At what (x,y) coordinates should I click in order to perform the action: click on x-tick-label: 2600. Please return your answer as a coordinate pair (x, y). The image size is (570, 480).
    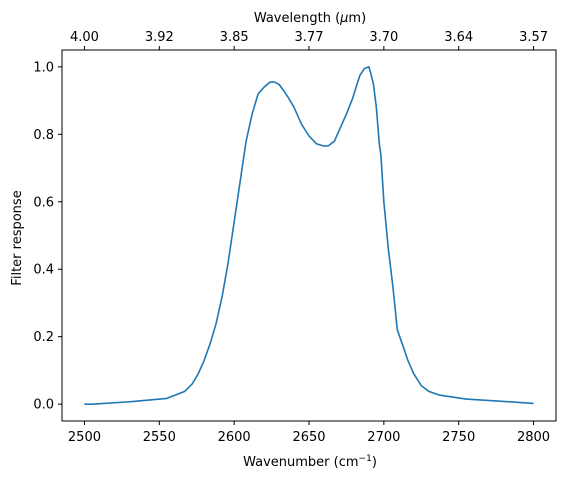
    Looking at the image, I should click on (234, 437).